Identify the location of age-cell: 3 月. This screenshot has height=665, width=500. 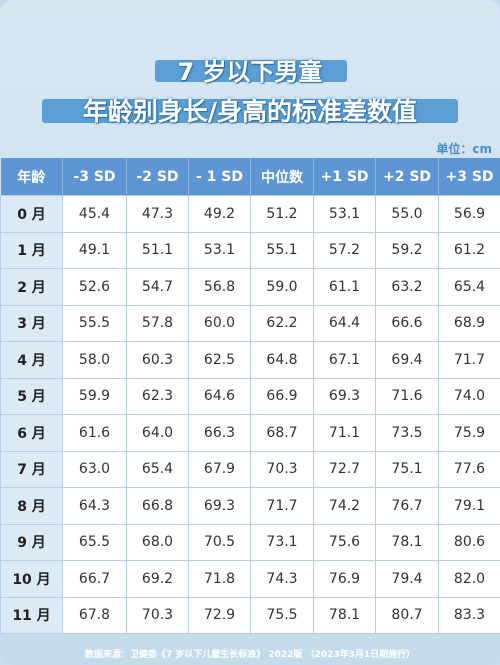
(31, 323).